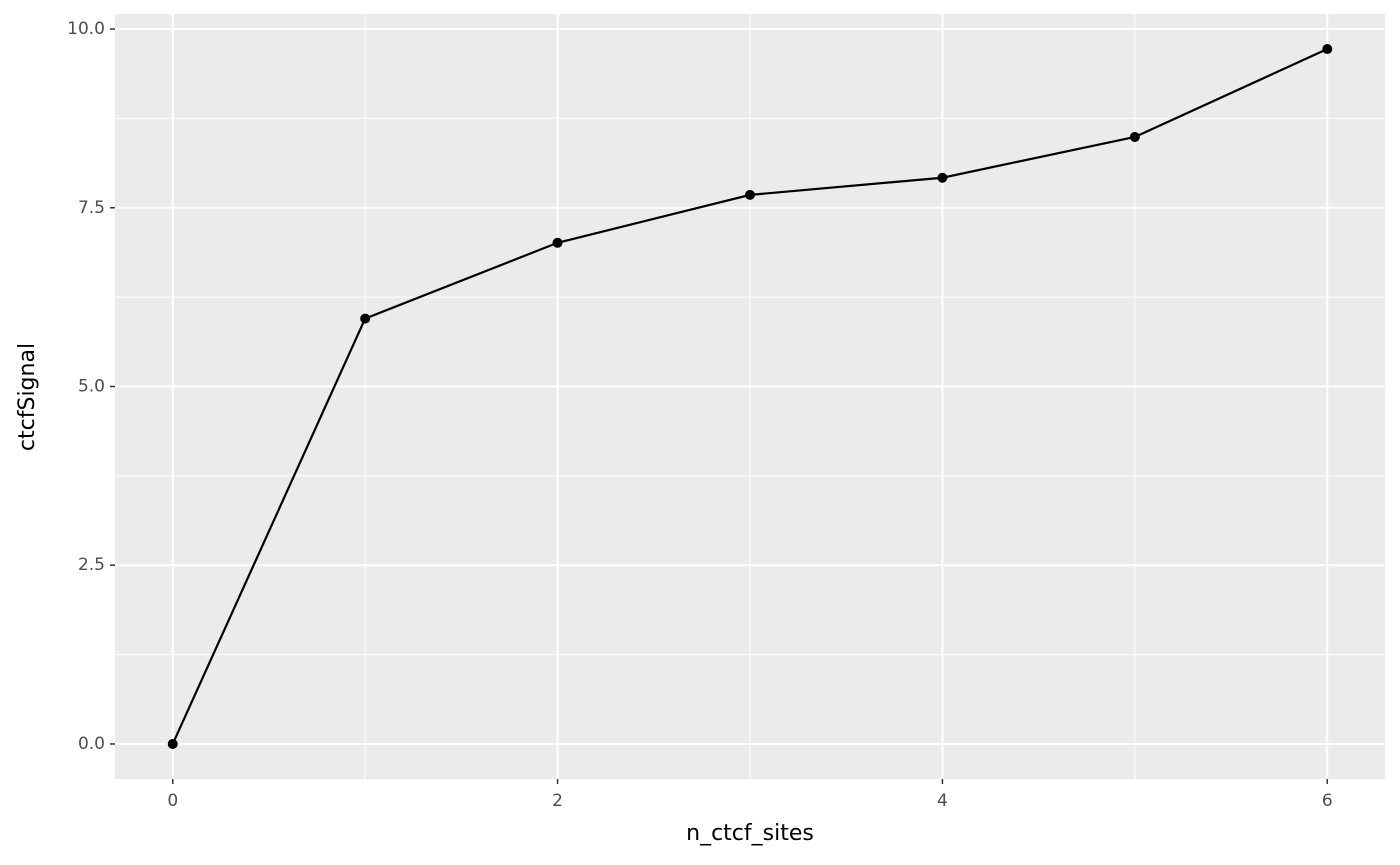  What do you see at coordinates (172, 801) in the screenshot?
I see `x-tick-label: 0` at bounding box center [172, 801].